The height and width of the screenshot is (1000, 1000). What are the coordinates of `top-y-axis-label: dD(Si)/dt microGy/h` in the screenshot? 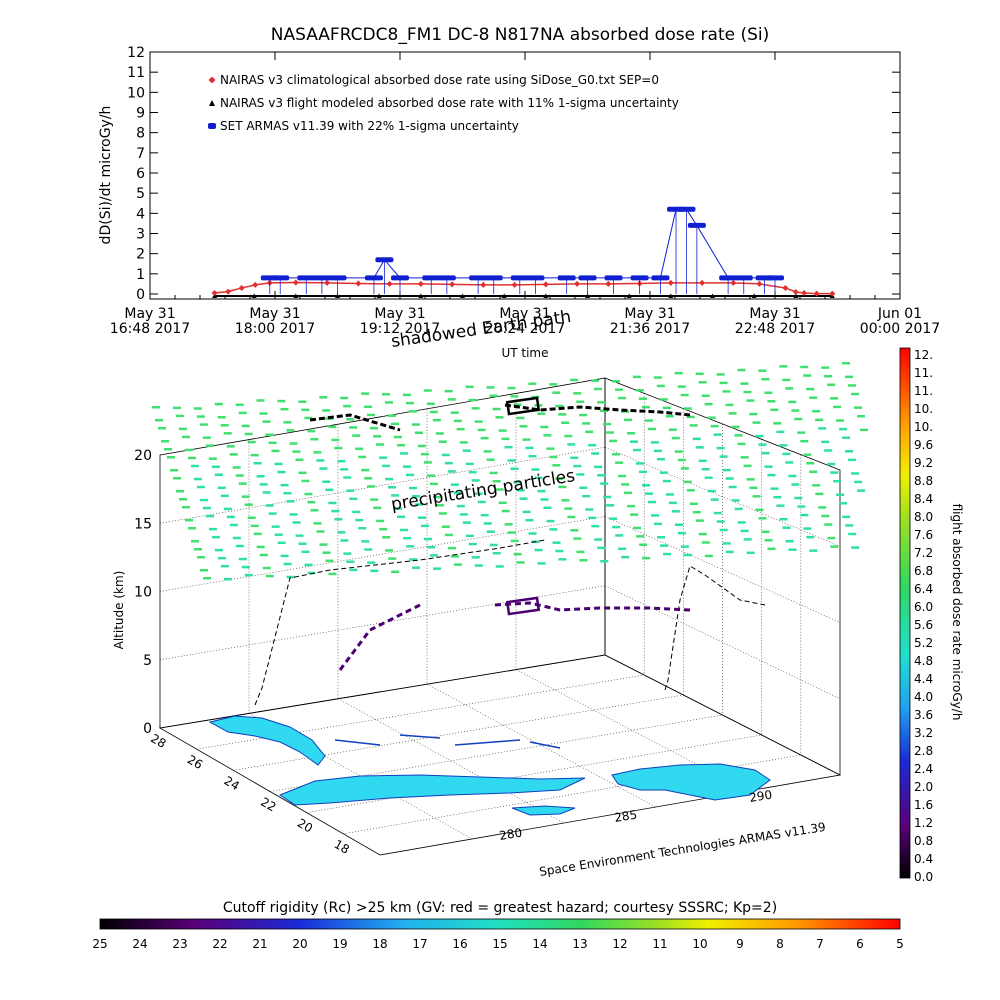 It's located at (106, 175).